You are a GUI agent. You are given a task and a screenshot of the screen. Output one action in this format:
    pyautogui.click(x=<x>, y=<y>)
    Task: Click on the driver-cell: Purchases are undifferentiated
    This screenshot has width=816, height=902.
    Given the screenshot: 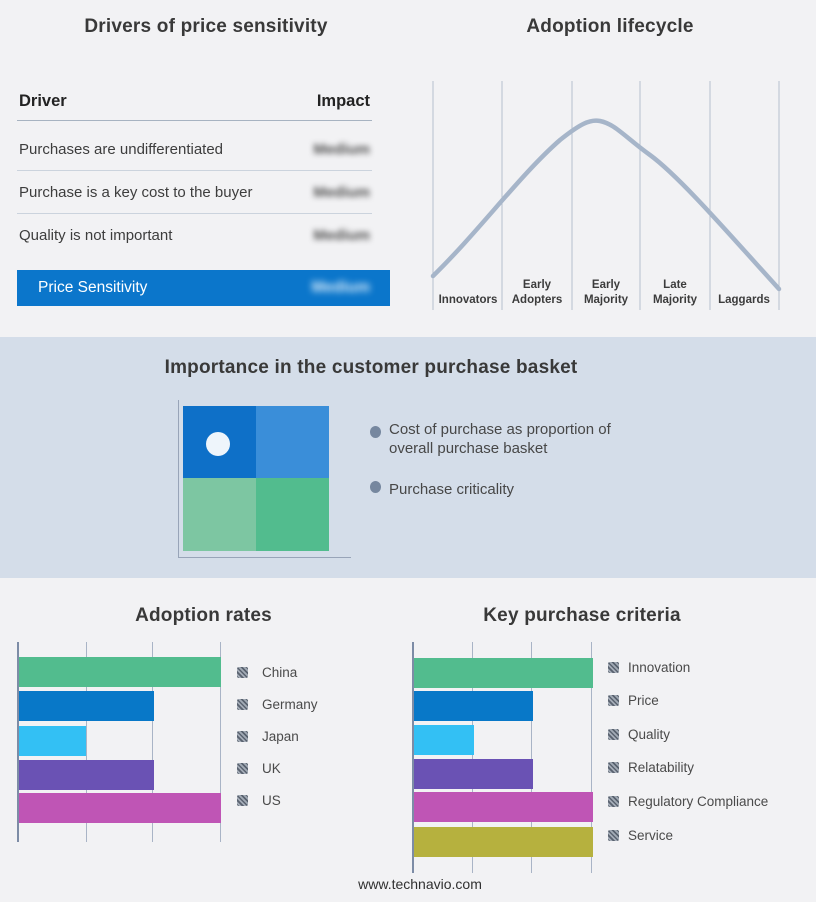 What is the action you would take?
    pyautogui.click(x=121, y=149)
    